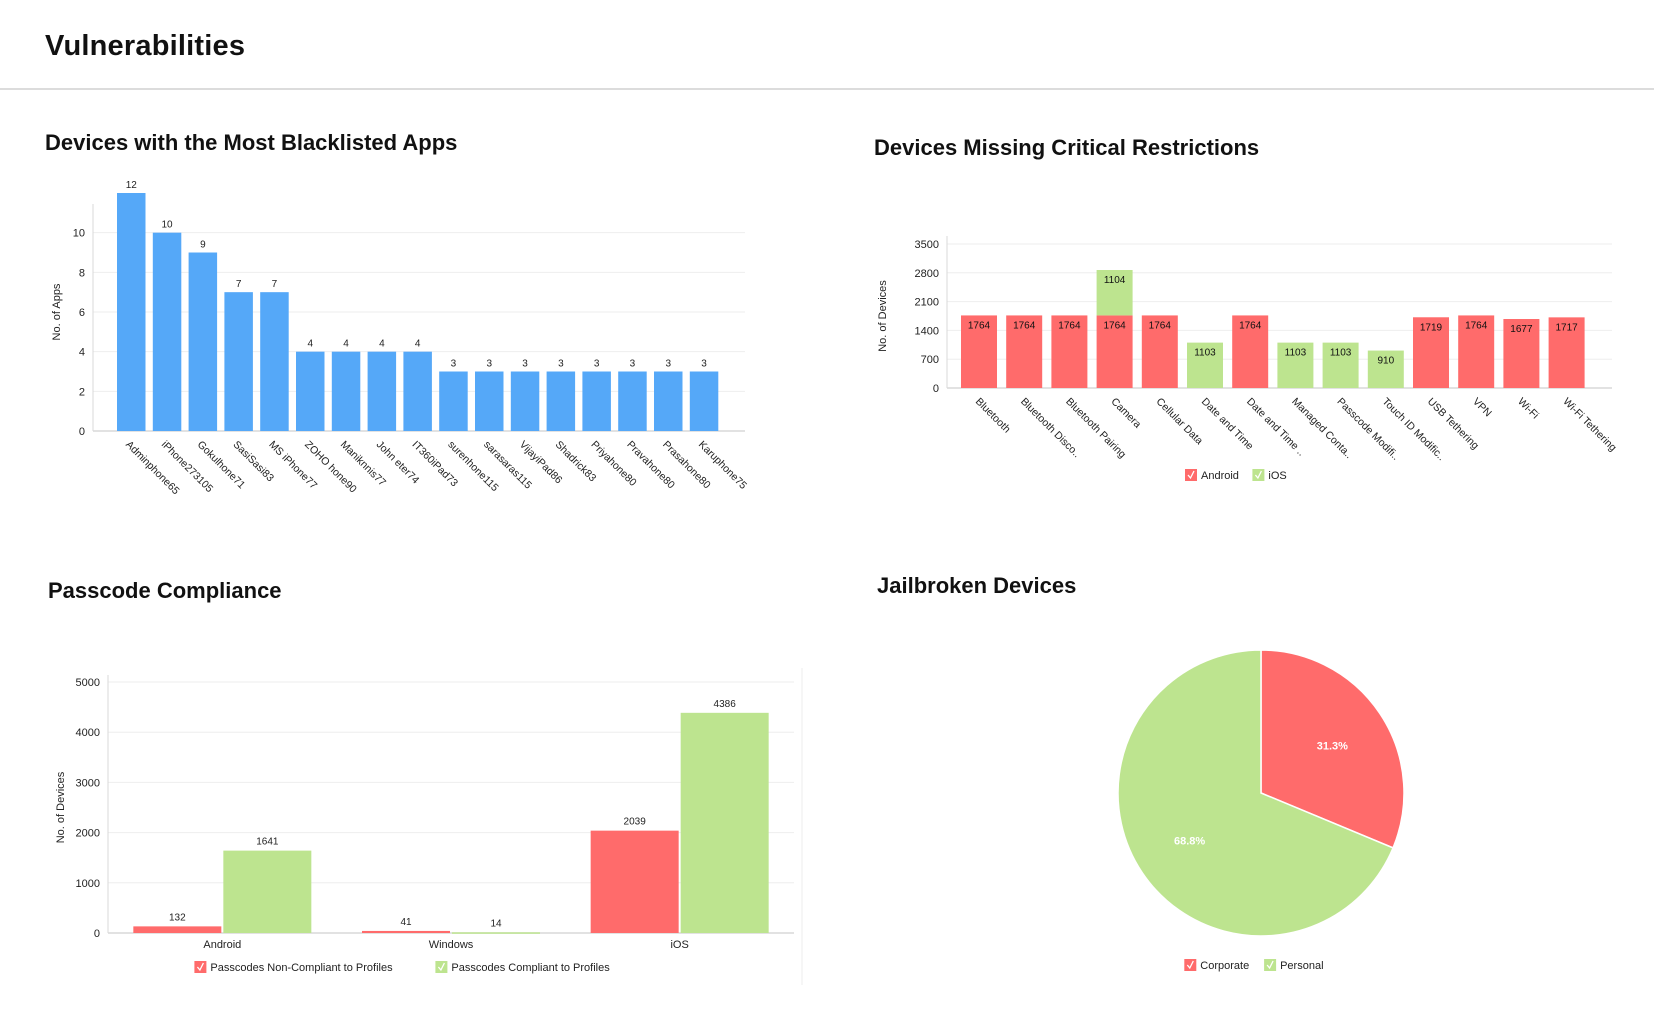 This screenshot has width=1654, height=1018. Describe the element at coordinates (406, 931) in the screenshot. I see `bar-non-compliant` at that location.